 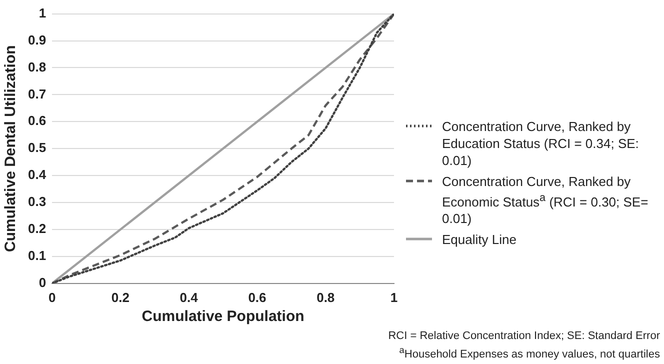 I want to click on y-tick-label: 0.4, so click(x=37, y=174).